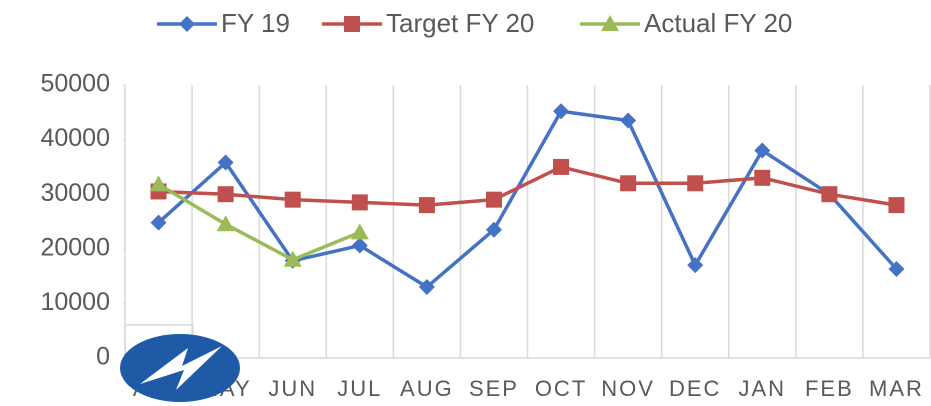 This screenshot has width=931, height=406. Describe the element at coordinates (628, 388) in the screenshot. I see `x-tick-label: NOV` at that location.